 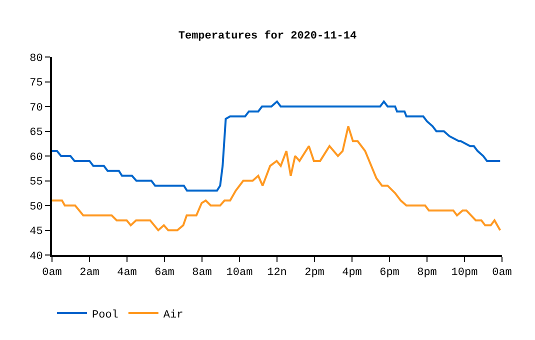 I want to click on x-tick-label: 2pm, so click(x=314, y=273).